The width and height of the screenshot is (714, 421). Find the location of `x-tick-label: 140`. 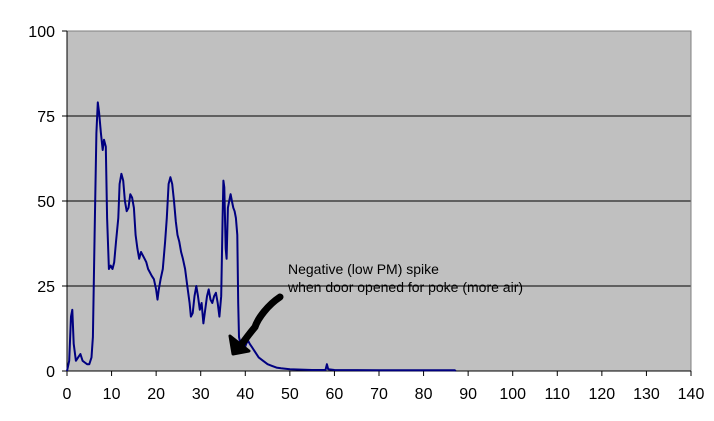

x-tick-label: 140 is located at coordinates (691, 394).